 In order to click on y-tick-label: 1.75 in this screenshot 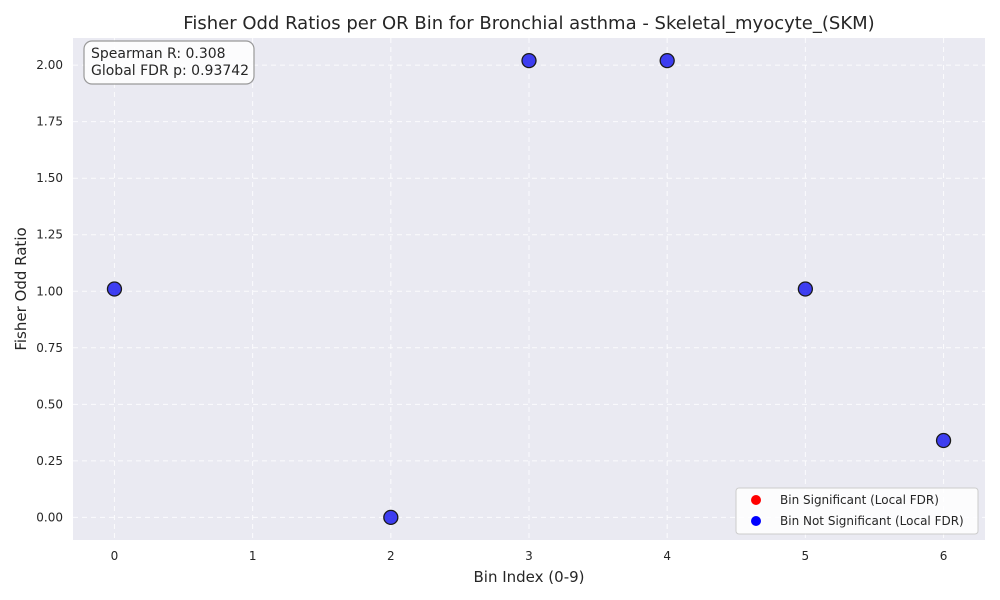, I will do `click(49, 122)`.